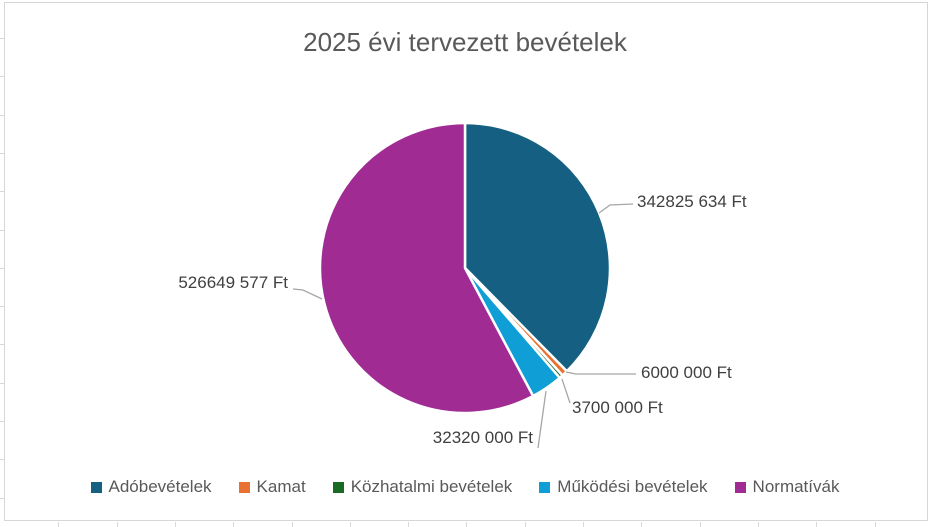  Describe the element at coordinates (244, 487) in the screenshot. I see `legend-swatch-kamat-icon` at that location.